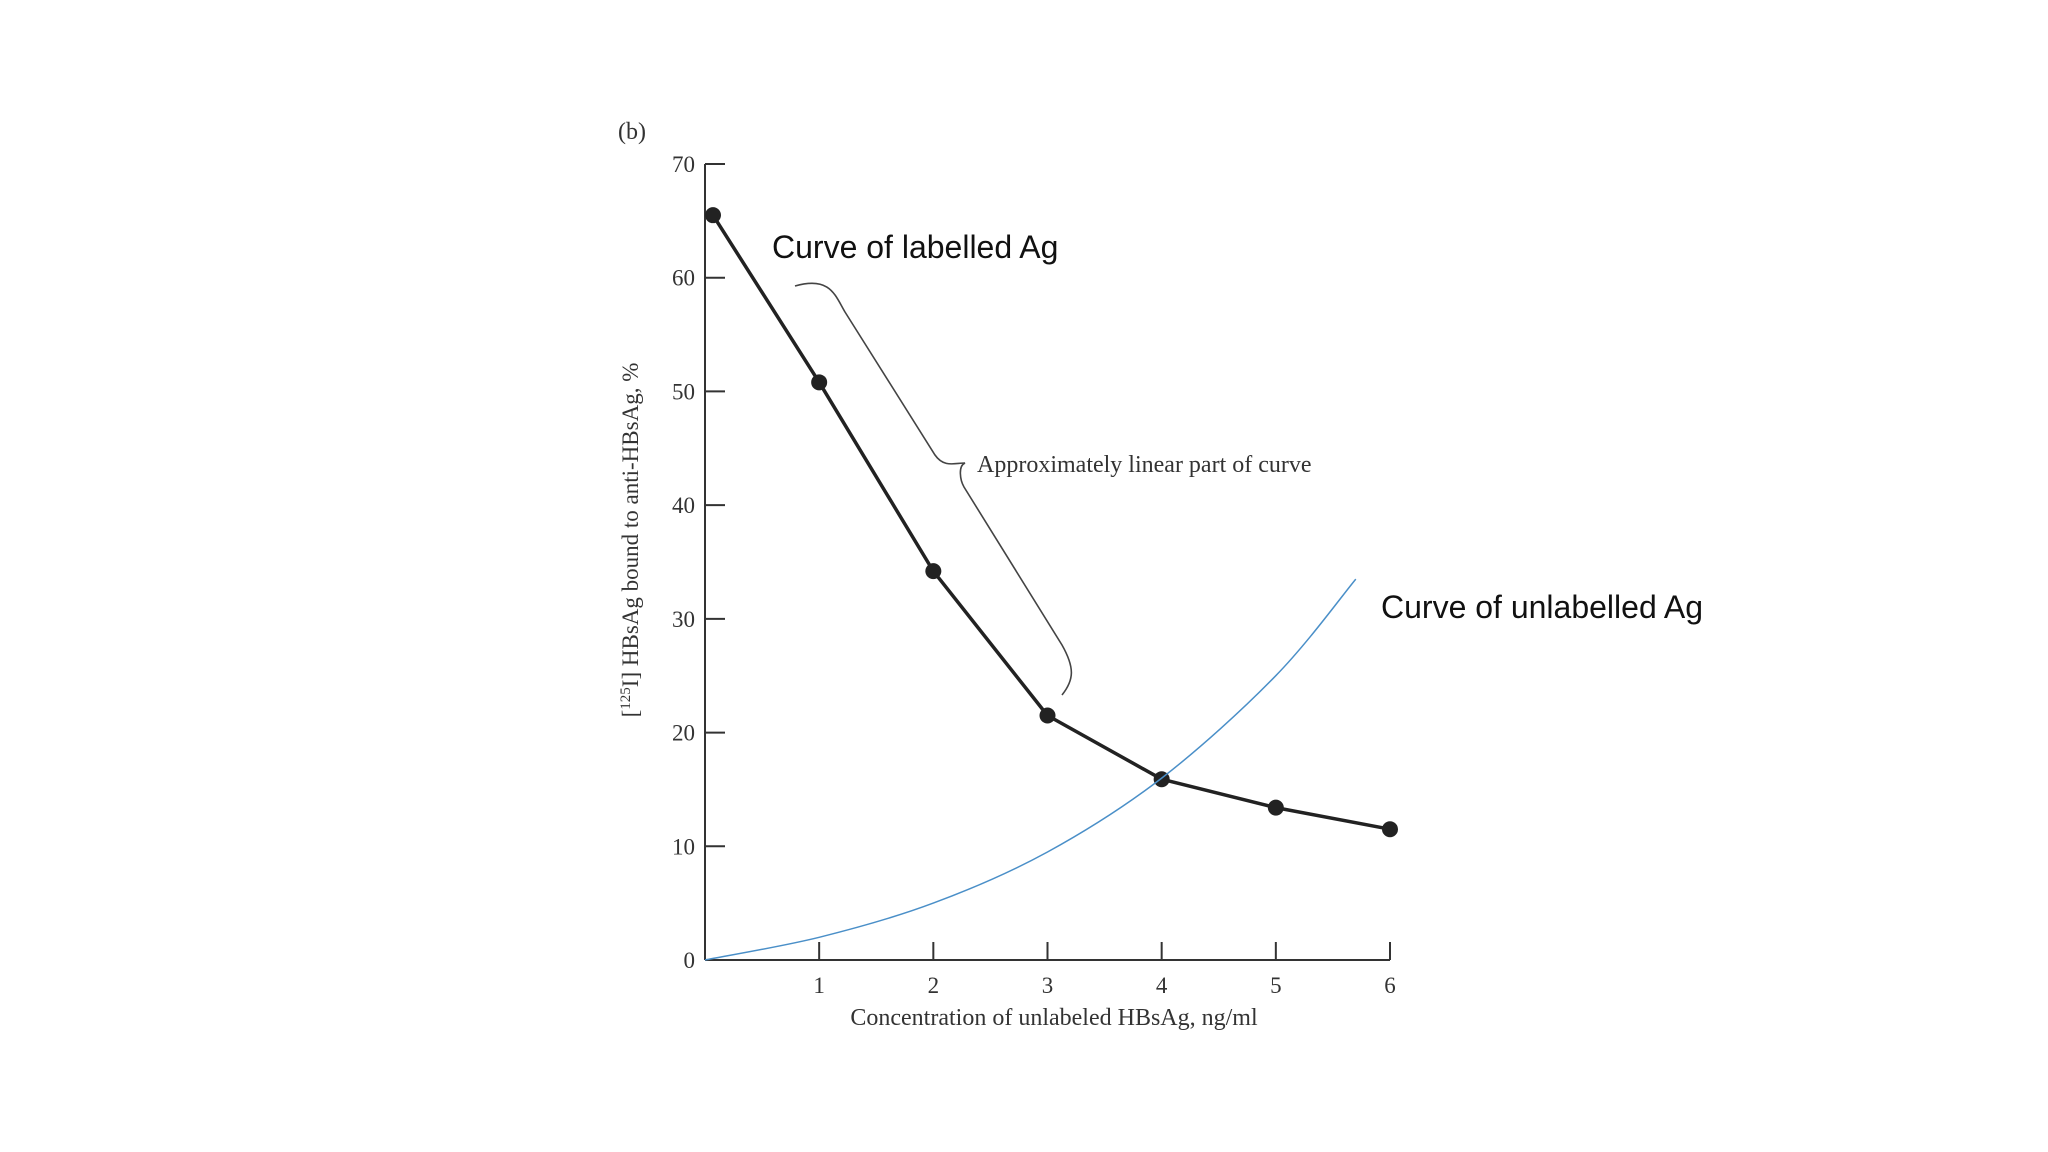 The height and width of the screenshot is (1152, 2048). Describe the element at coordinates (683, 619) in the screenshot. I see `y-tick-label: 30` at that location.